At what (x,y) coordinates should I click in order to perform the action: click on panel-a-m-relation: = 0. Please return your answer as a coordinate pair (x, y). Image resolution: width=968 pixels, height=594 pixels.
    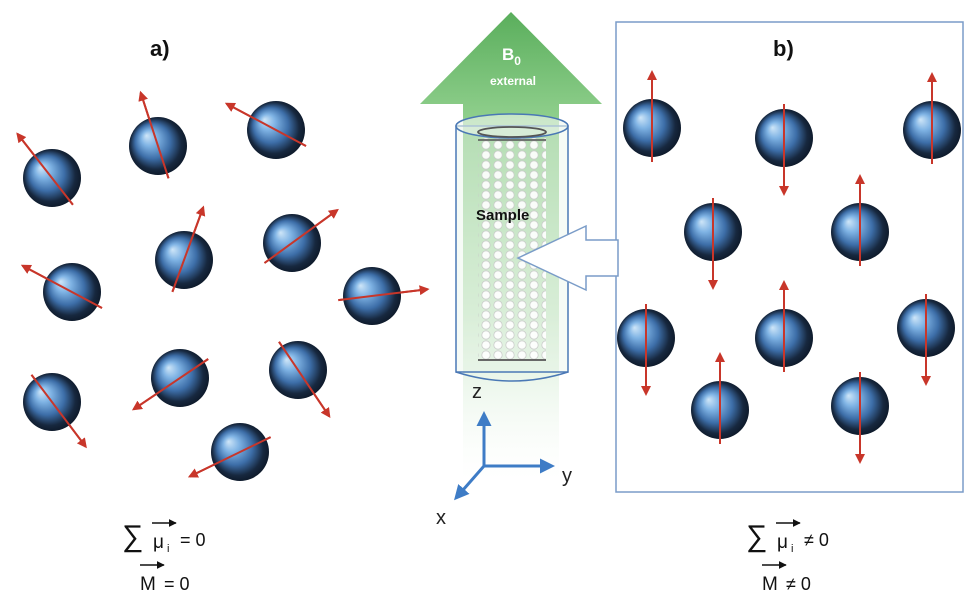
    Looking at the image, I should click on (177, 584).